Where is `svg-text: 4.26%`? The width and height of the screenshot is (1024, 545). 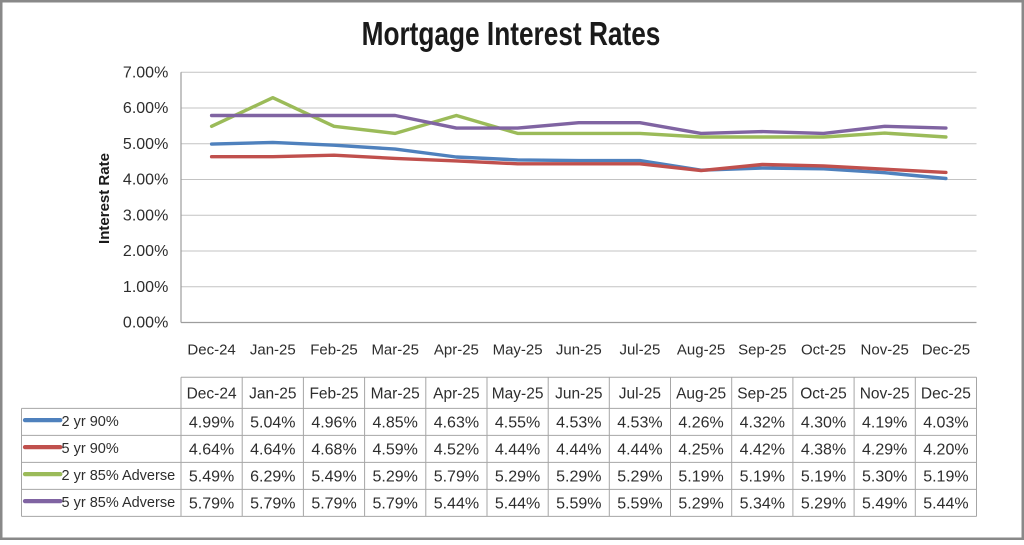
svg-text: 4.26% is located at coordinates (700, 423).